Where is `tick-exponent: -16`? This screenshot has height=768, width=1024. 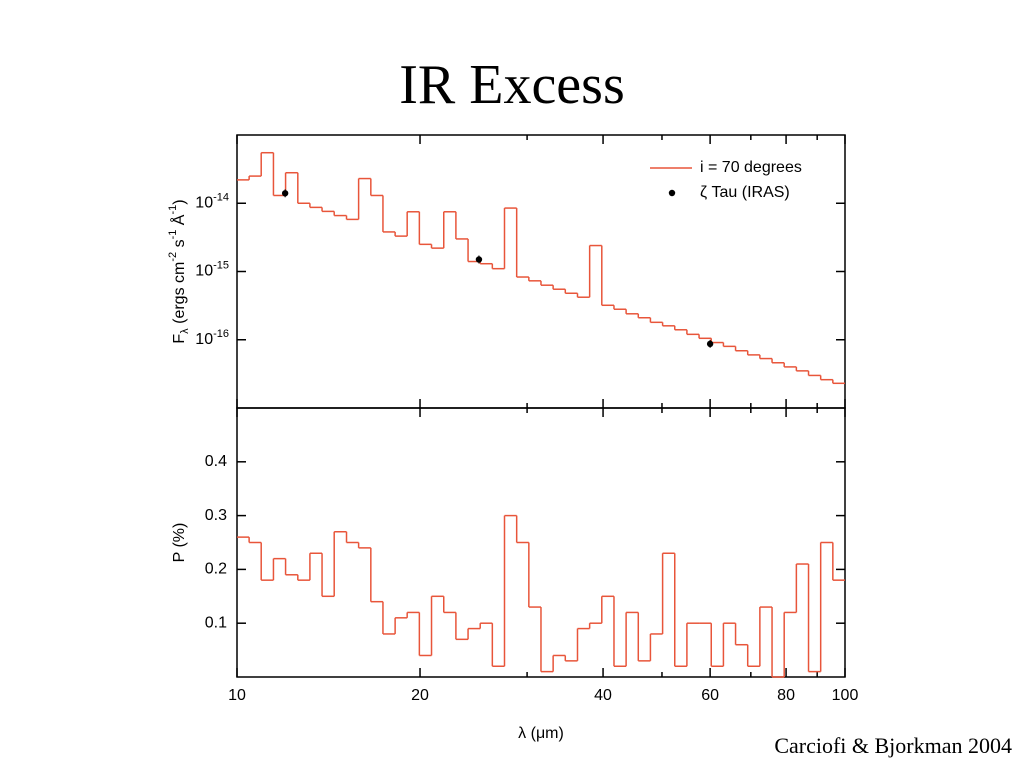
tick-exponent: -16 is located at coordinates (221, 334).